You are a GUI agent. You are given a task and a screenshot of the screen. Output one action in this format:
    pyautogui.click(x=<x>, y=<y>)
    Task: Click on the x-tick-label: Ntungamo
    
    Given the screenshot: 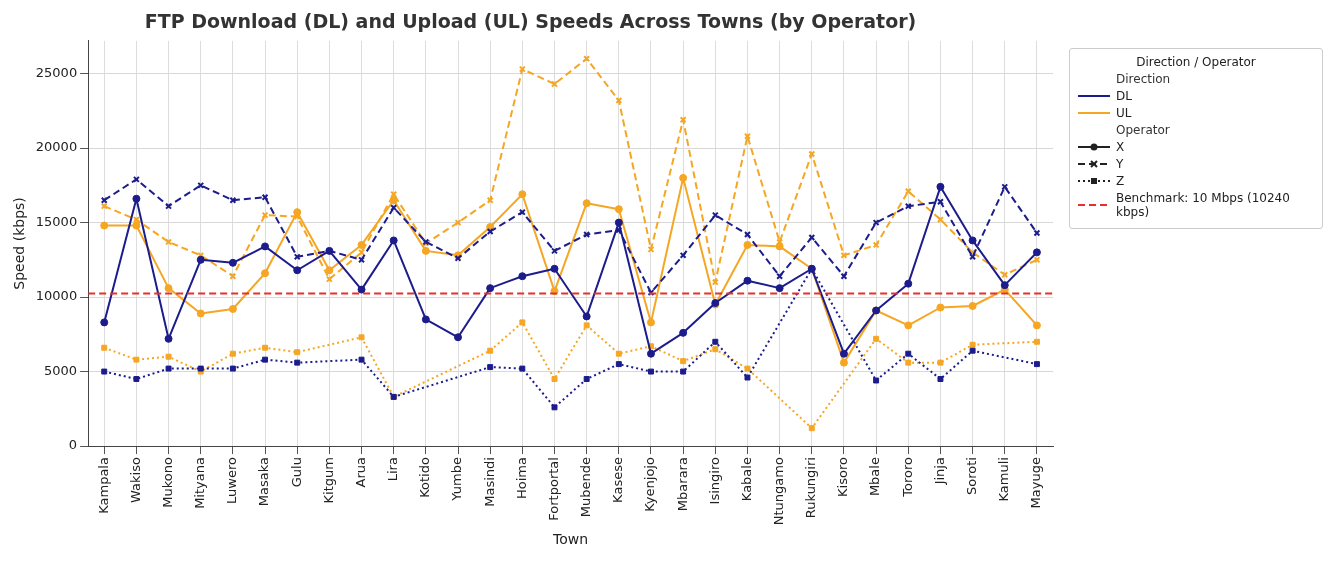 What is the action you would take?
    pyautogui.click(x=778, y=491)
    